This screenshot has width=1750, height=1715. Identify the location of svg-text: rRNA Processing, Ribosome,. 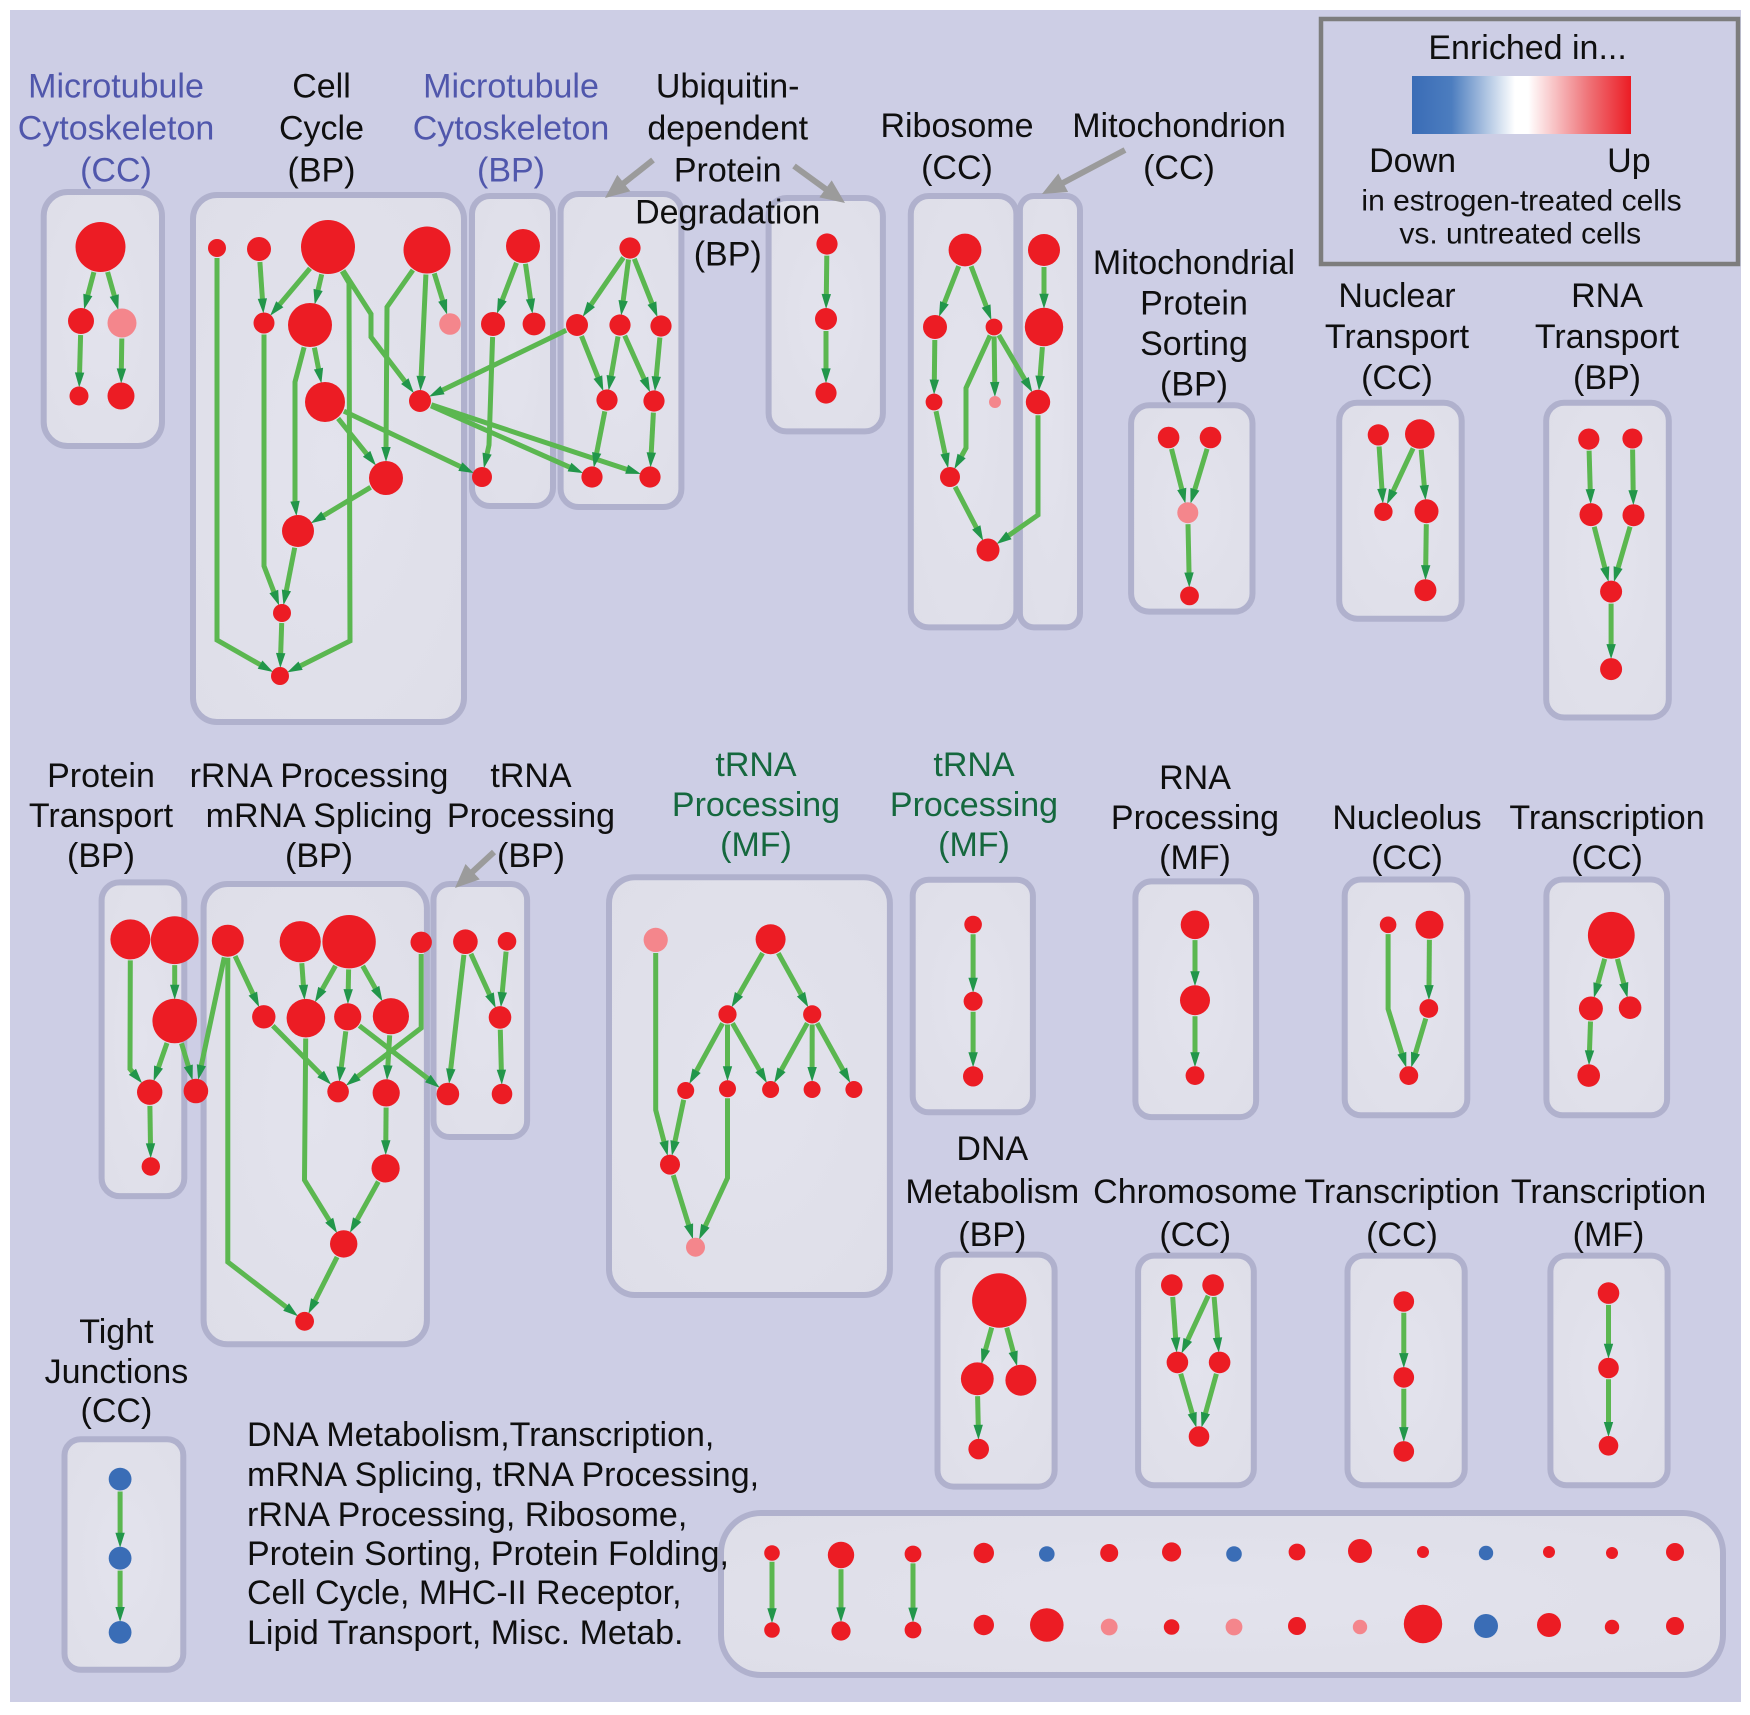
(467, 1515).